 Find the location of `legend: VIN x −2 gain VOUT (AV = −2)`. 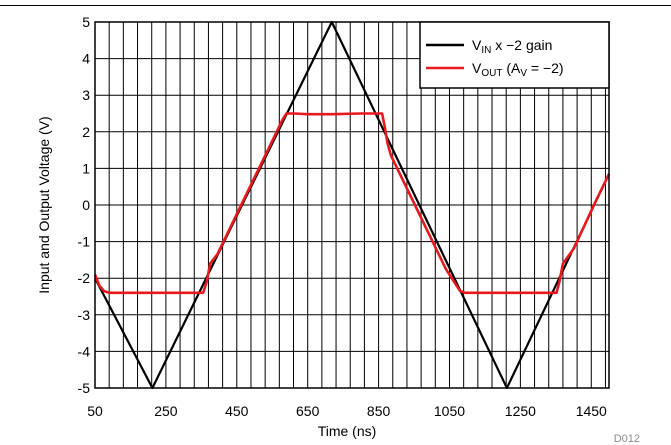

legend: VIN x −2 gain VOUT (AV = −2) is located at coordinates (514, 55).